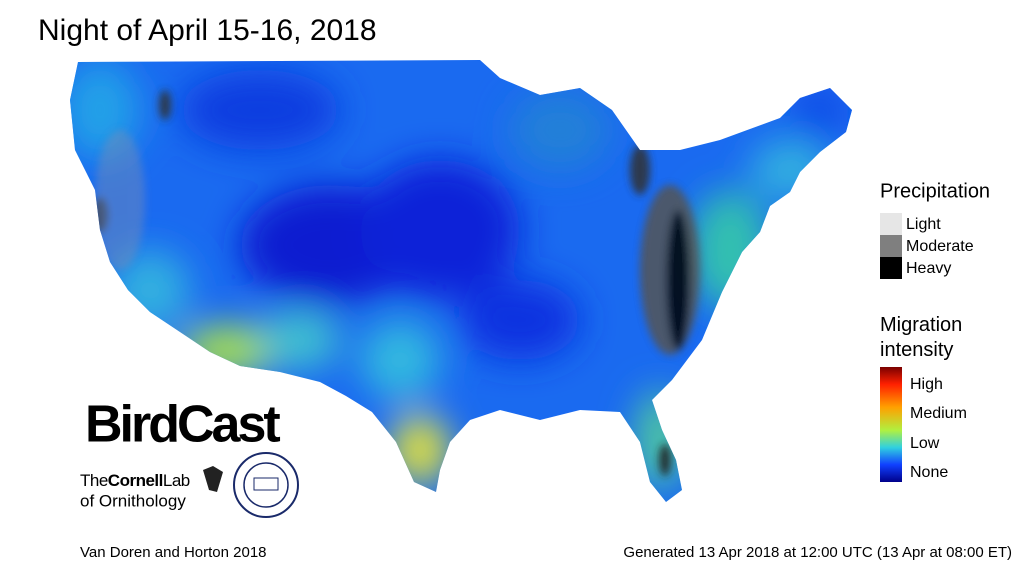 This screenshot has height=576, width=1024. I want to click on legend-item: Moderate, so click(940, 246).